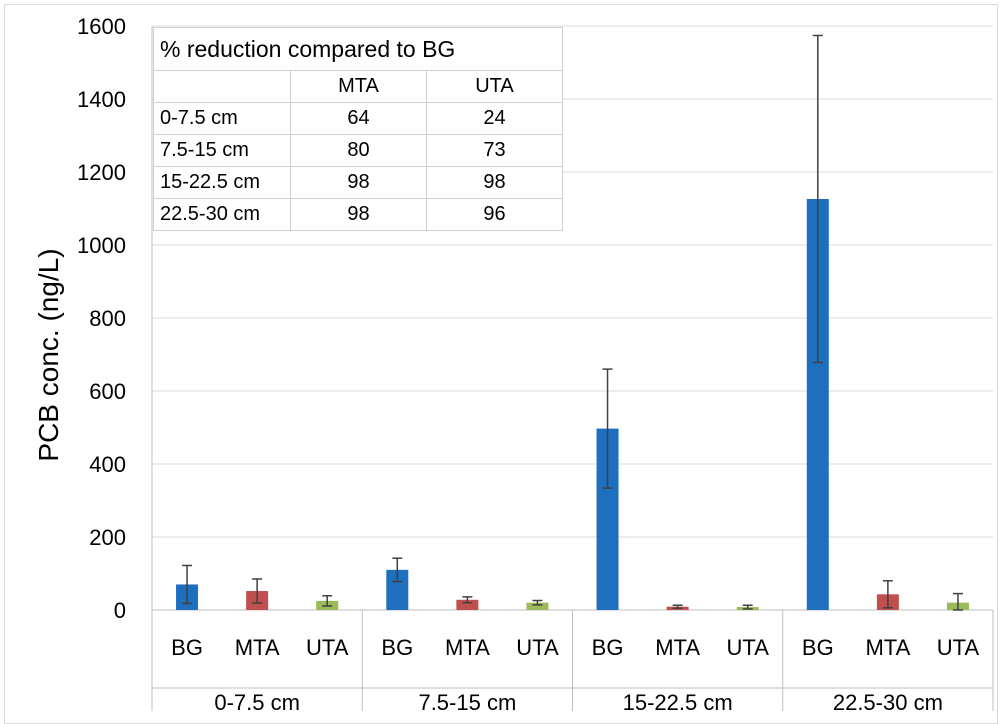 The image size is (1003, 724). Describe the element at coordinates (678, 700) in the screenshot. I see `group-label: 15-22.5 cm` at that location.